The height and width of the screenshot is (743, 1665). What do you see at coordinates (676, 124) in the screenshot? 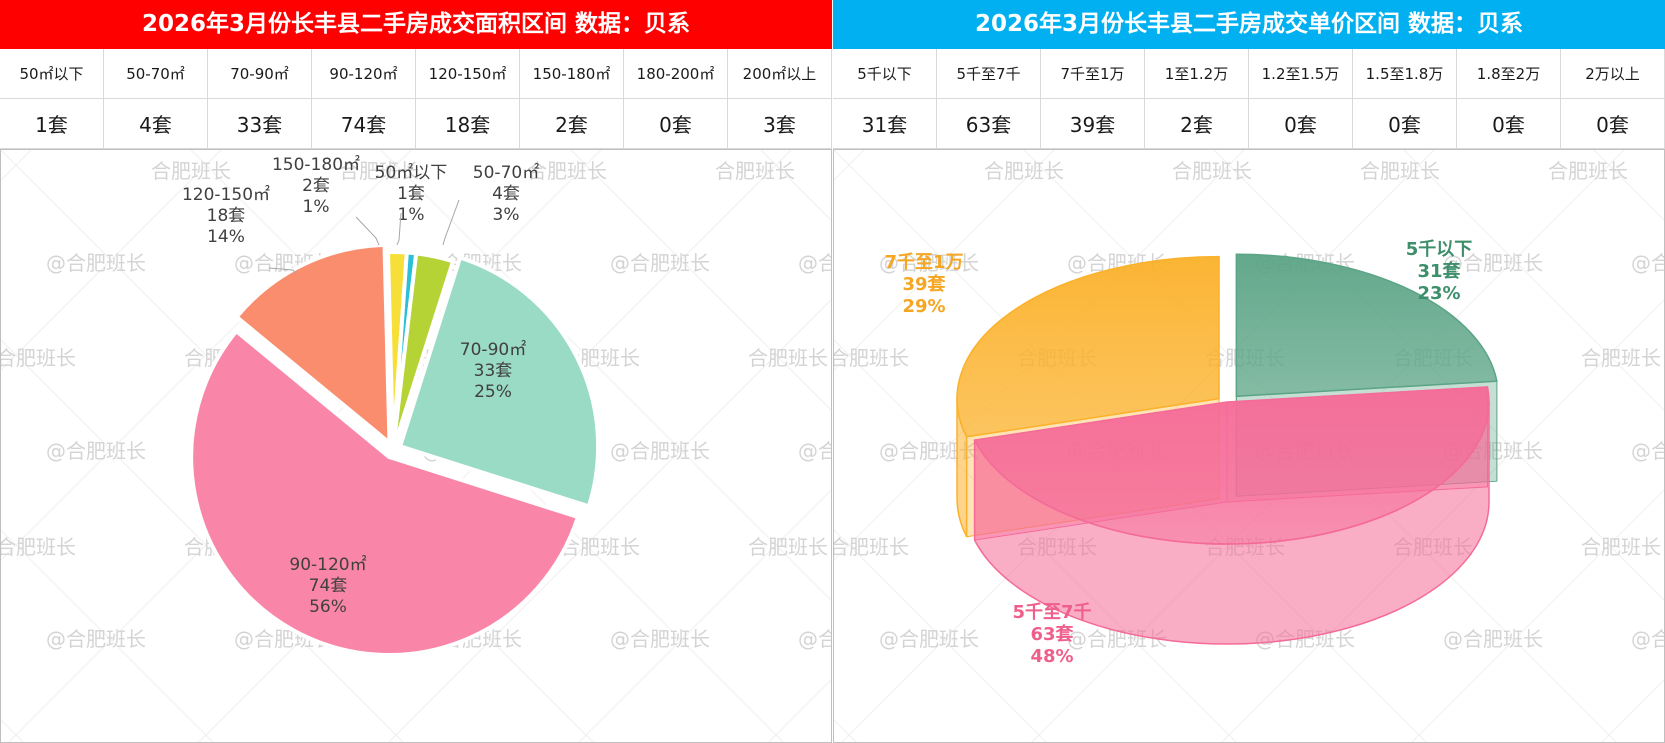
I see `area-value-cell: 0套` at bounding box center [676, 124].